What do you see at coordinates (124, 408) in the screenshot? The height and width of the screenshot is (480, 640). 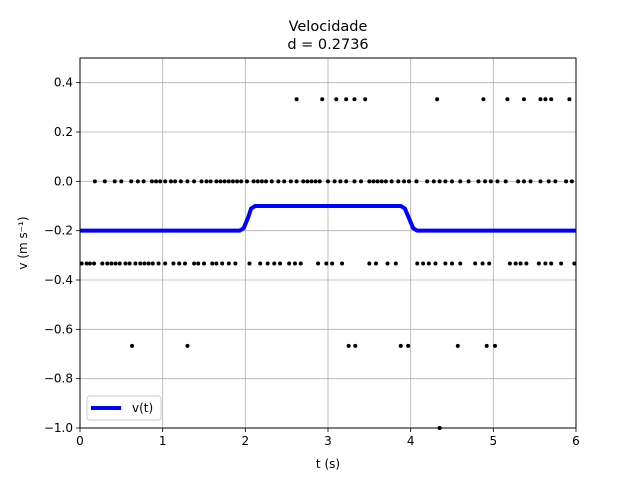 I see `legend: v(t)` at bounding box center [124, 408].